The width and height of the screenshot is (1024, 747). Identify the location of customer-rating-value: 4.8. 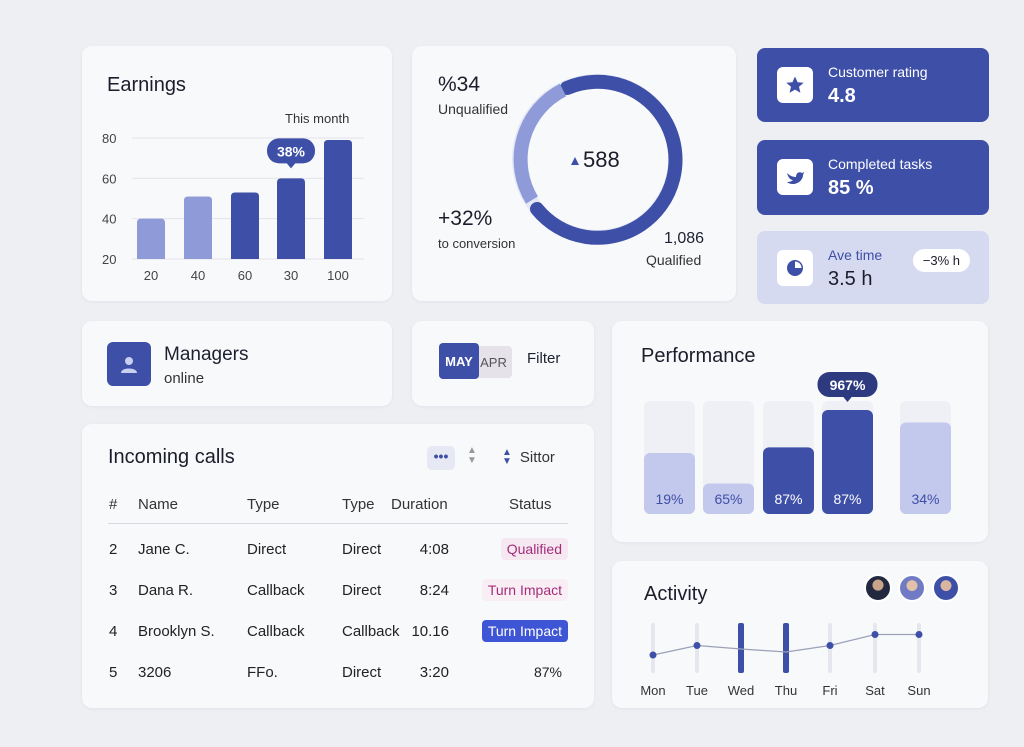
(842, 96).